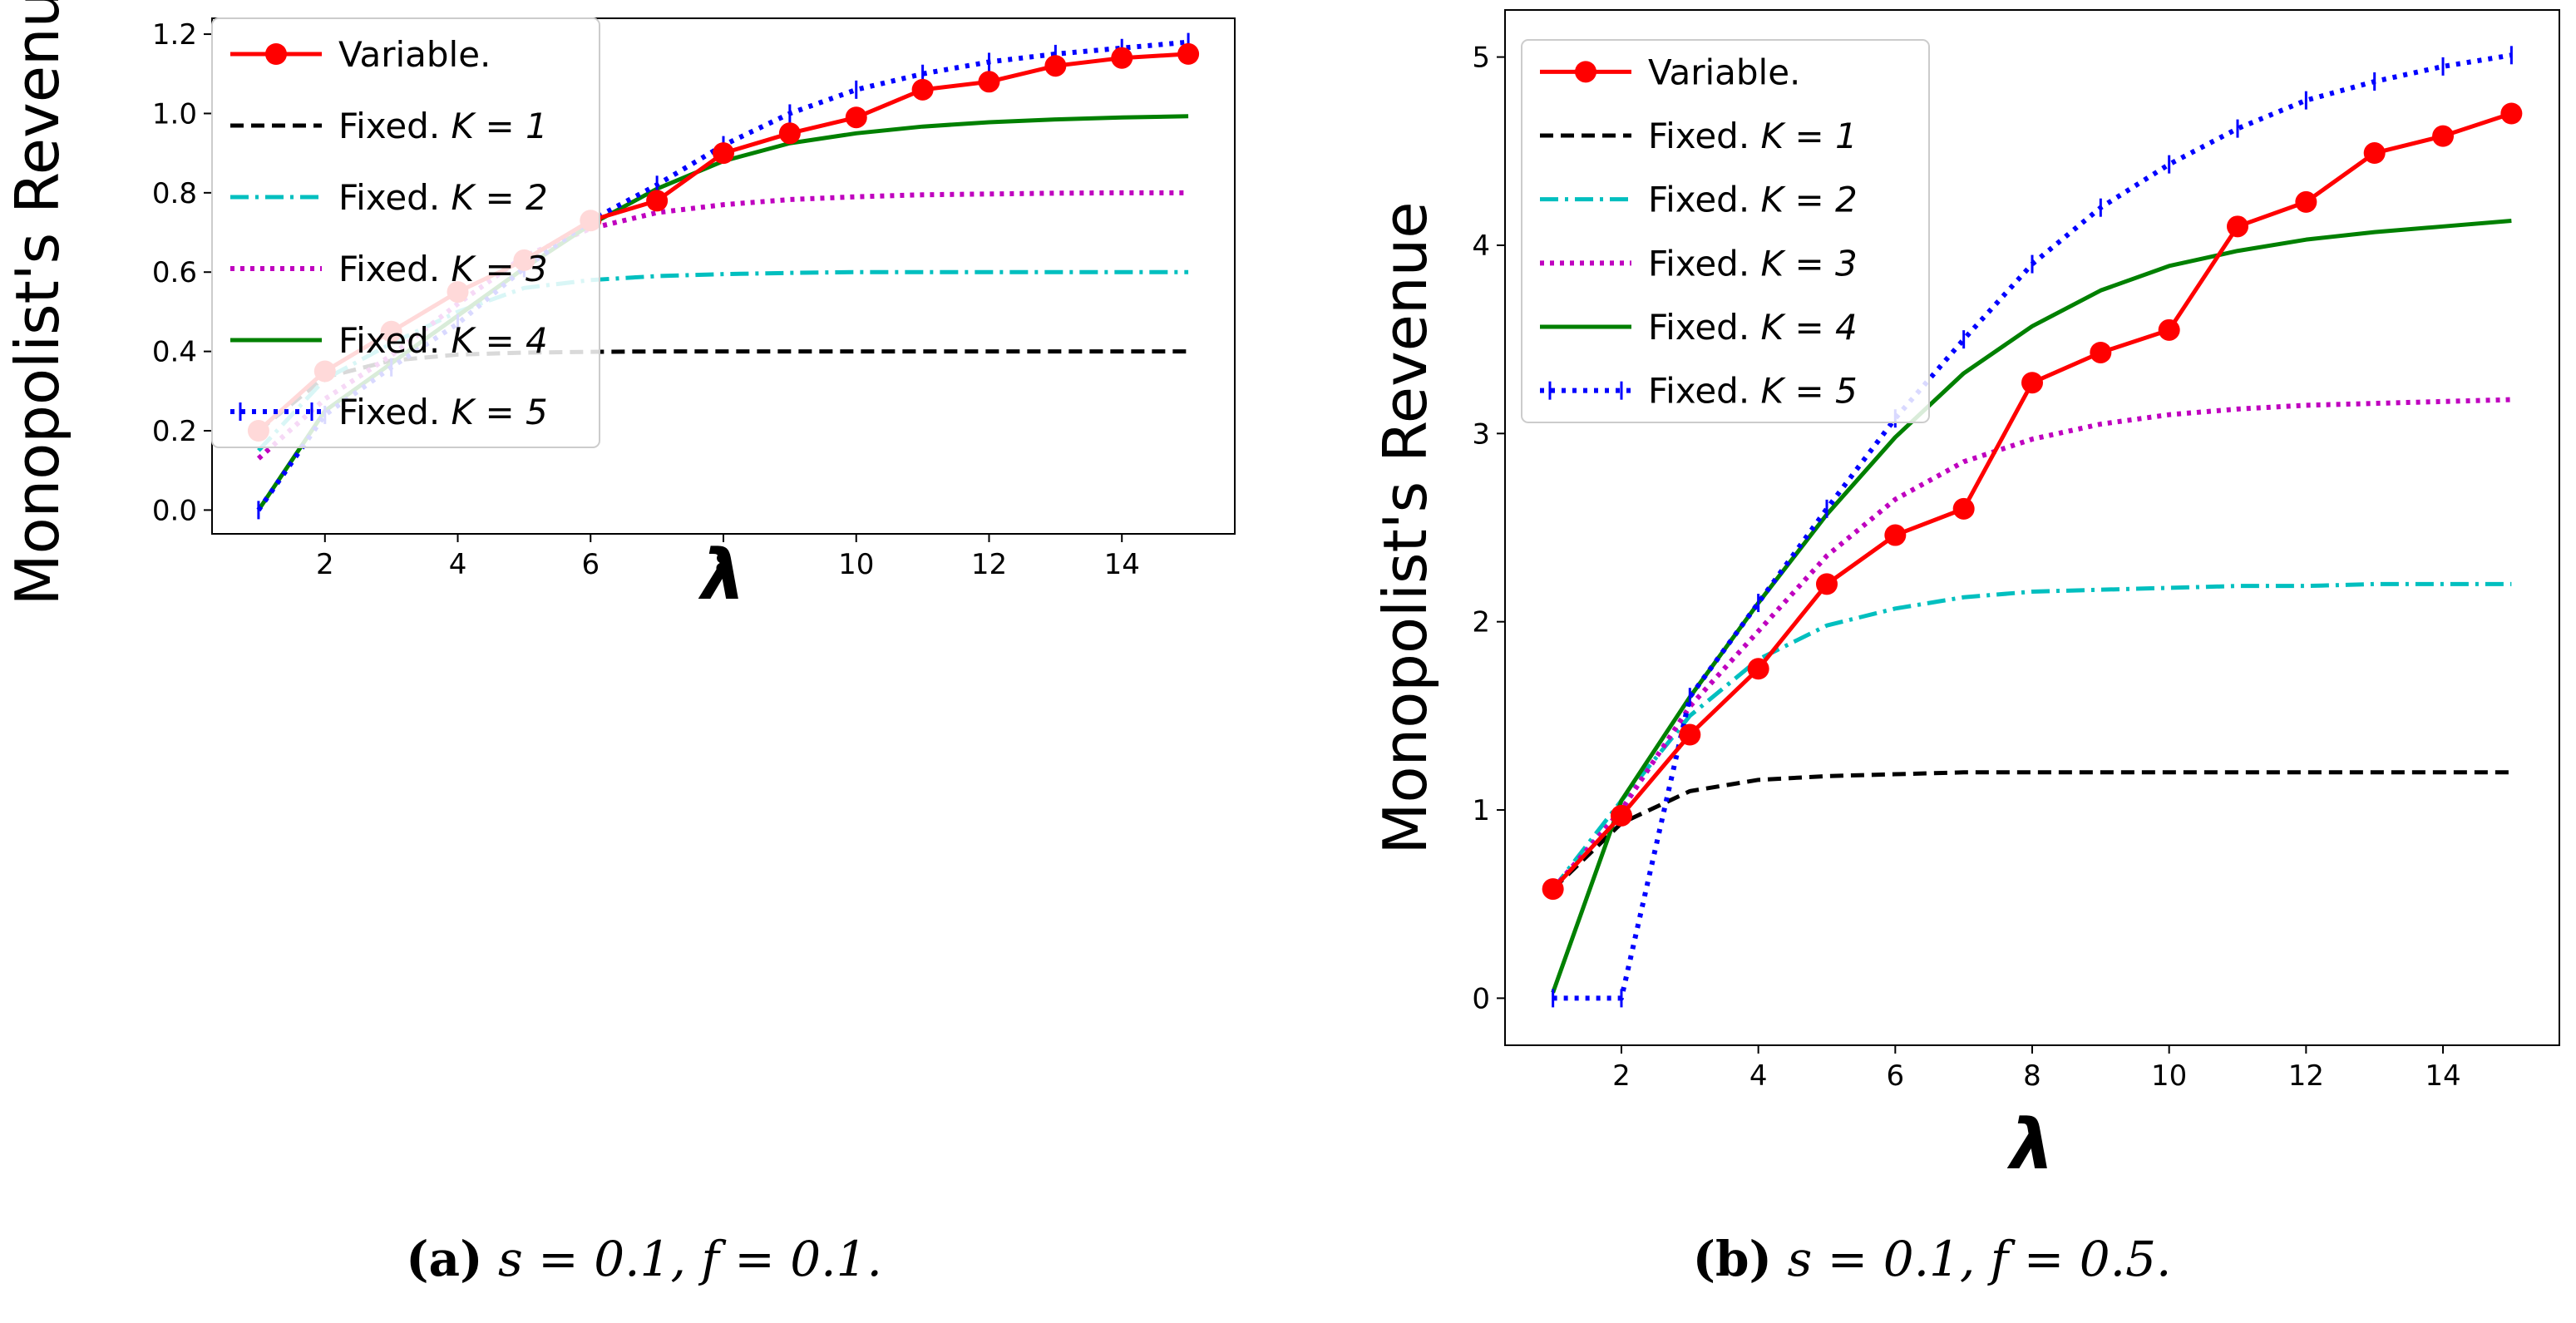 Image resolution: width=2576 pixels, height=1323 pixels. Describe the element at coordinates (414, 55) in the screenshot. I see `legend-label: Variable.` at that location.